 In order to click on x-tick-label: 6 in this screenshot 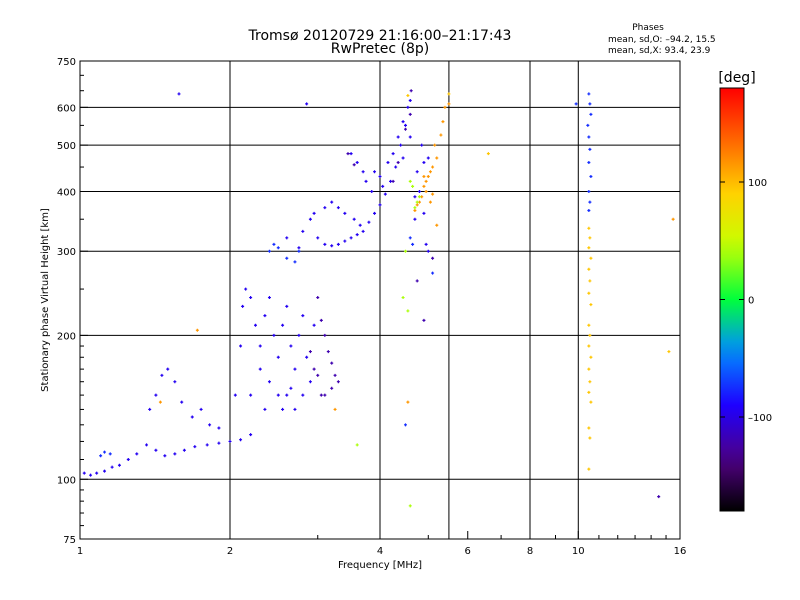, I will do `click(468, 551)`.